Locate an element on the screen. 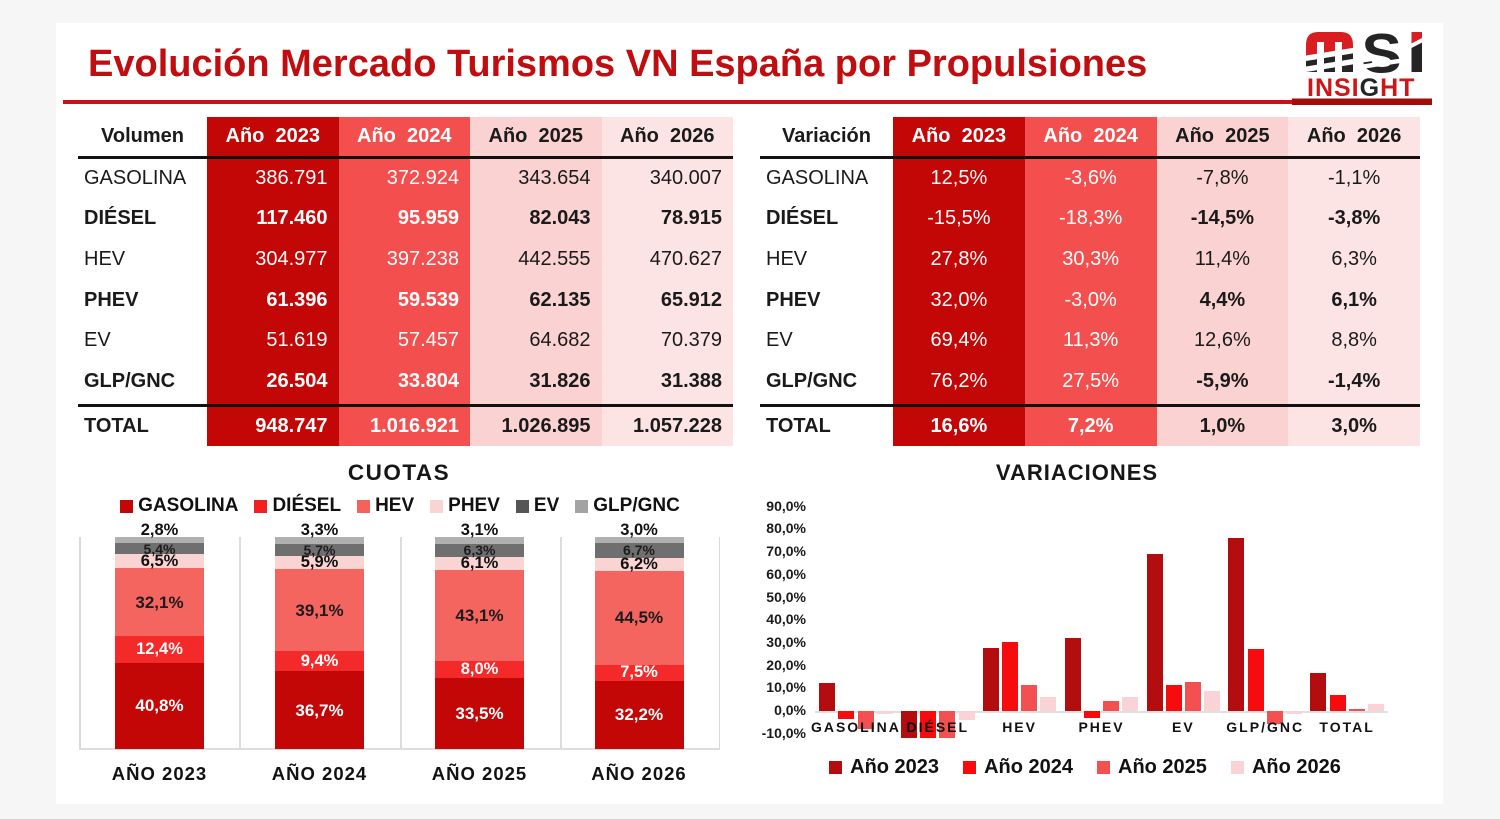 This screenshot has width=1500, height=819. svg-text: S is located at coordinates (1382, 54).